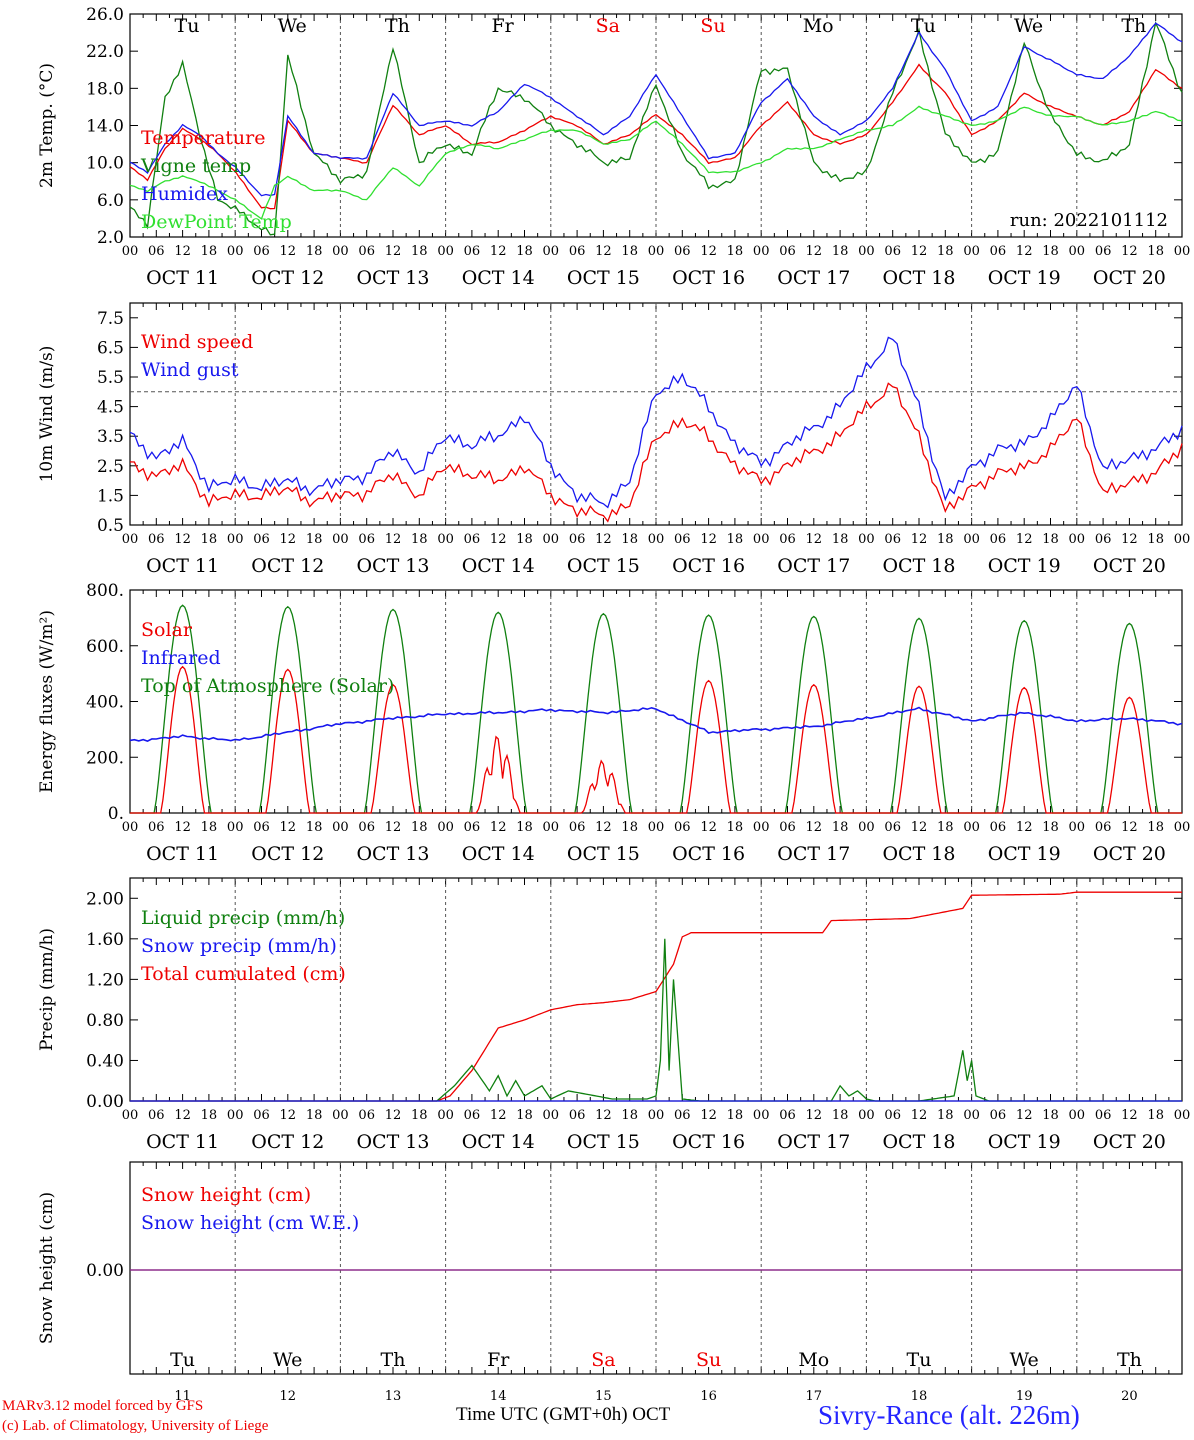 This screenshot has width=1194, height=1440. I want to click on legend-entry: Top of Atmosphere (Solar), so click(267, 686).